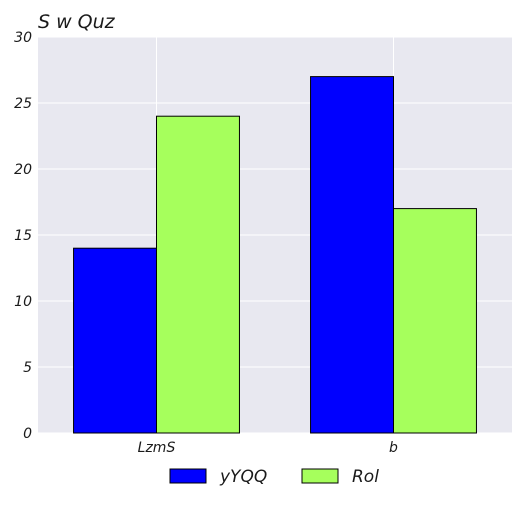 The width and height of the screenshot is (525, 525). What do you see at coordinates (352, 255) in the screenshot?
I see `bar-yYQQ-b` at bounding box center [352, 255].